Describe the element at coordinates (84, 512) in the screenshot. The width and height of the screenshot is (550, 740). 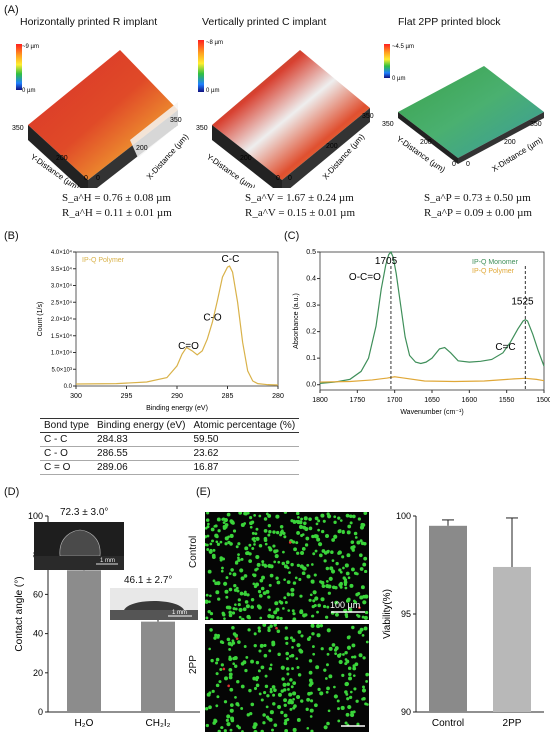
I see `water-angle-label: 72.3 ± 3.0°` at that location.